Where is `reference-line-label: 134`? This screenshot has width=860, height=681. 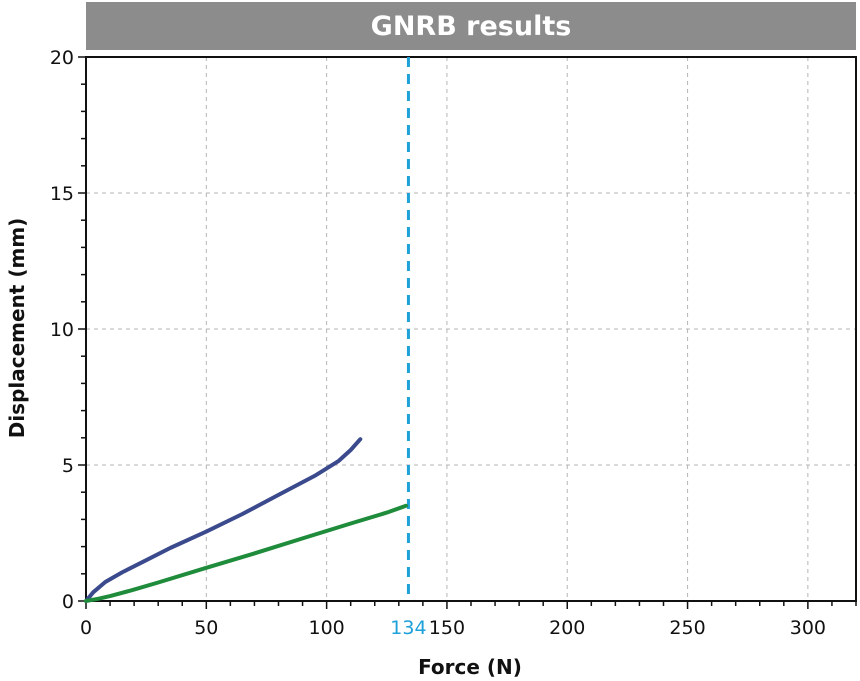
reference-line-label: 134 is located at coordinates (408, 628).